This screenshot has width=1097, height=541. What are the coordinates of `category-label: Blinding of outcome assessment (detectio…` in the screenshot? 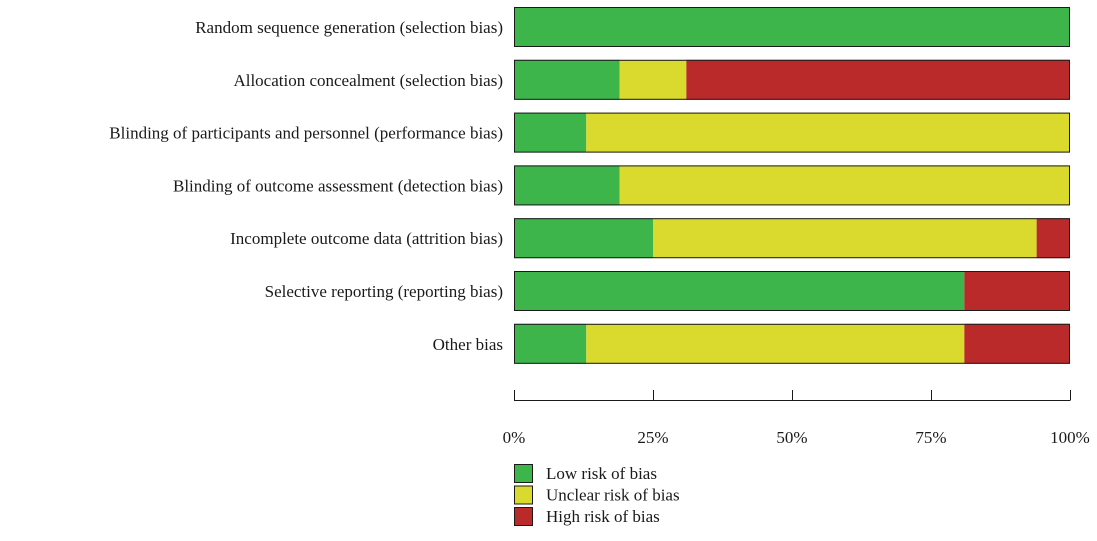 It's located at (338, 185).